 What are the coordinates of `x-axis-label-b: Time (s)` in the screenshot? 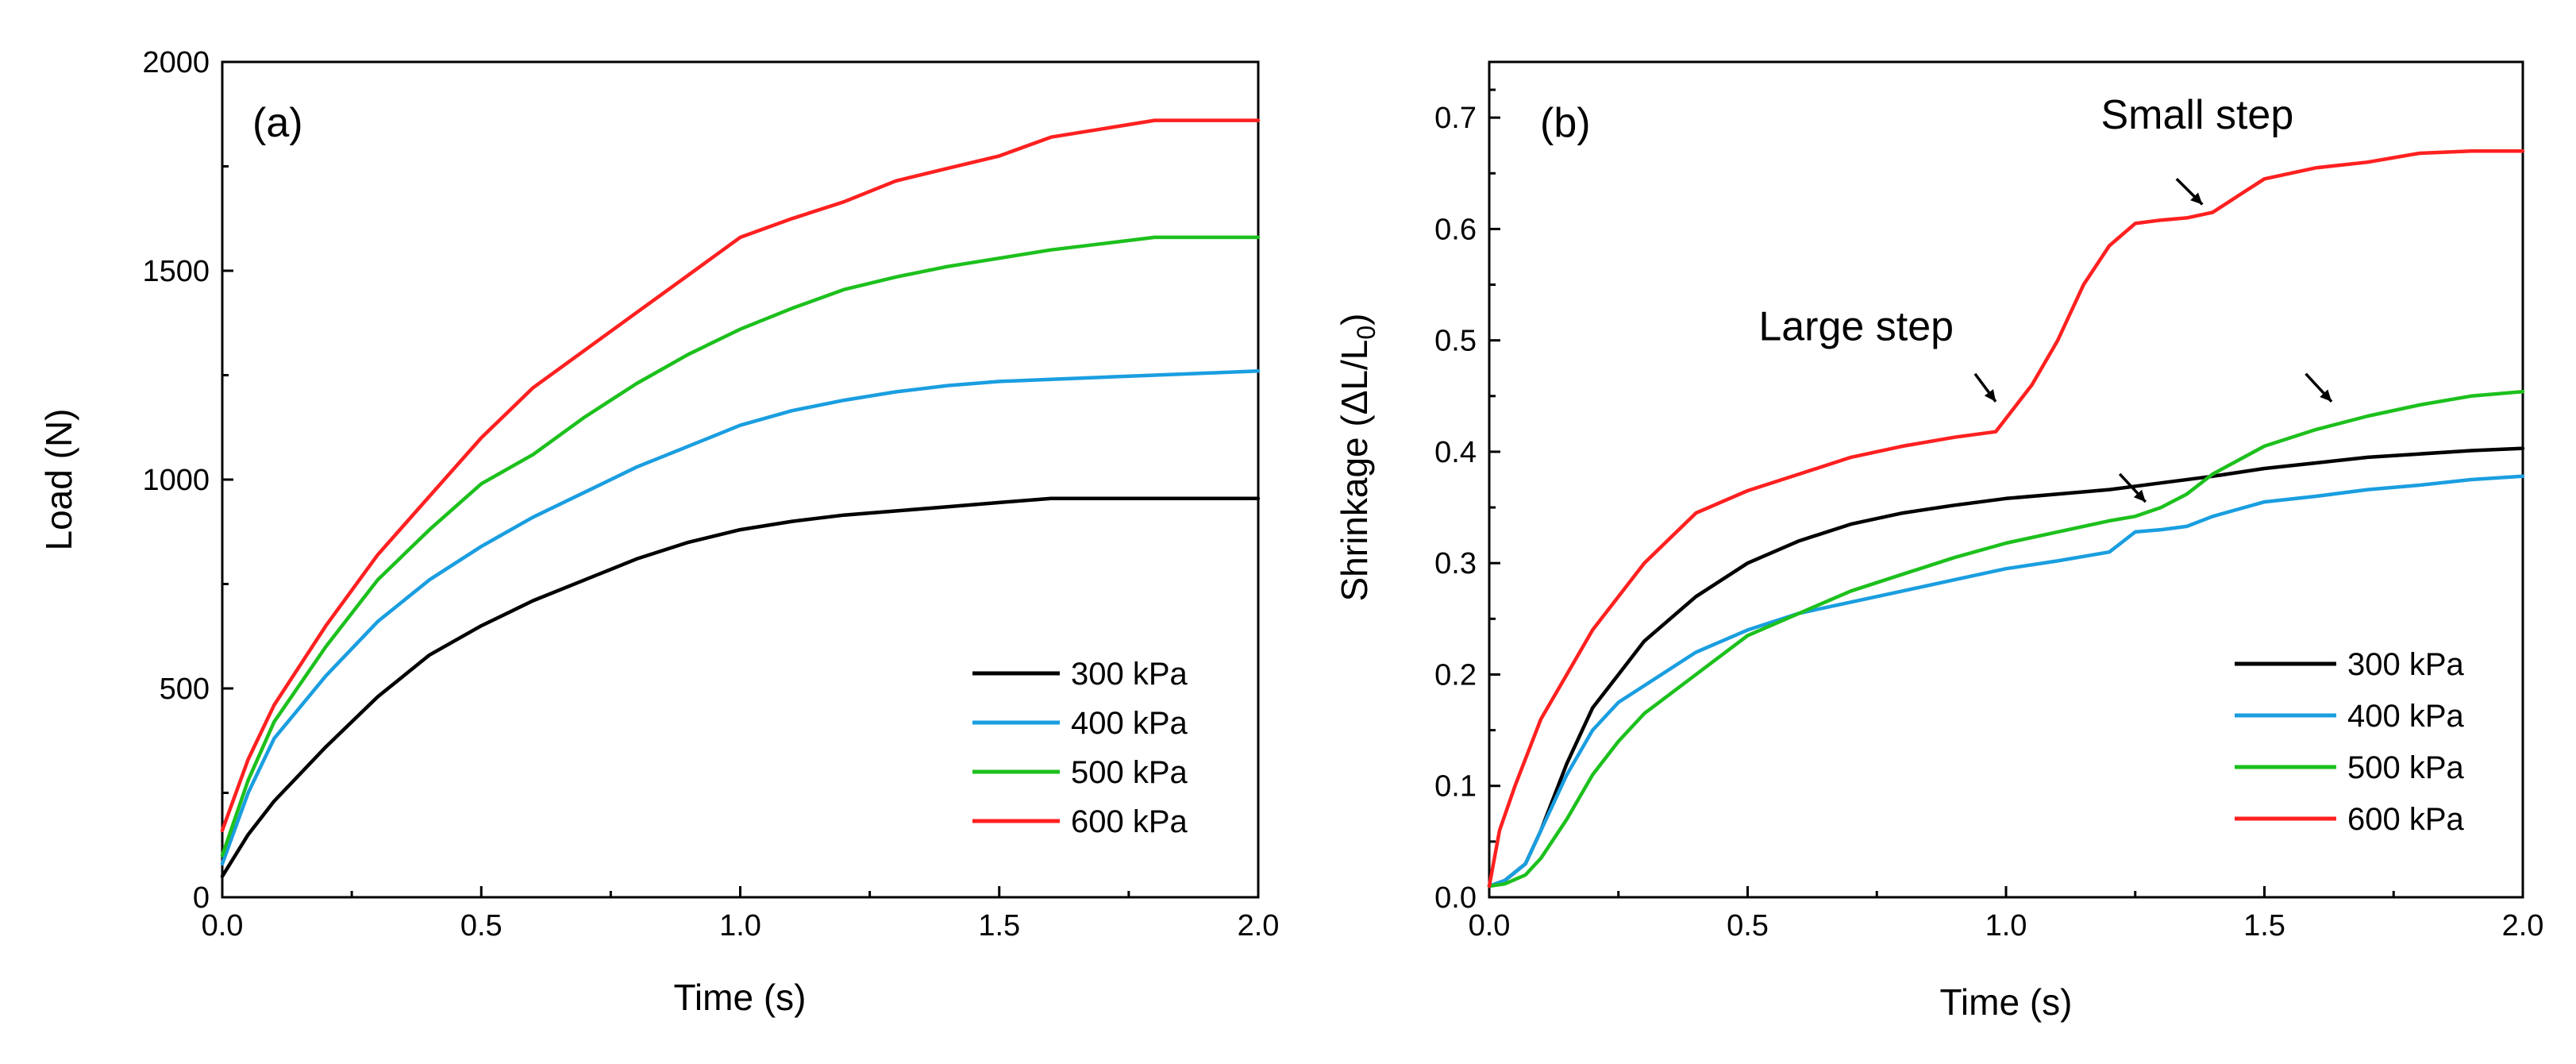 It's located at (2006, 1002).